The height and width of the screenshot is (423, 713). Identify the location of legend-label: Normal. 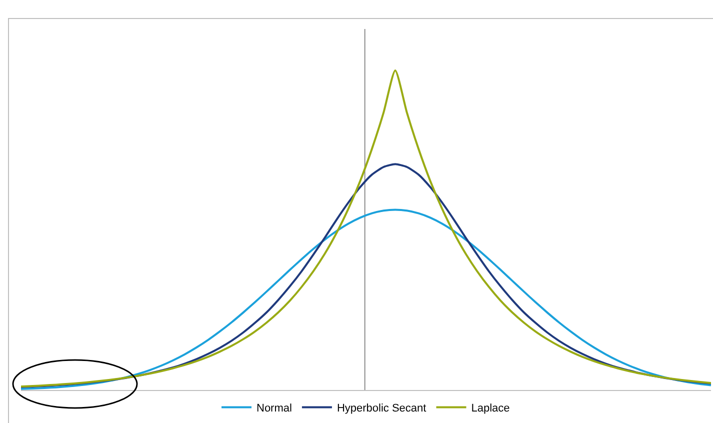
(274, 408).